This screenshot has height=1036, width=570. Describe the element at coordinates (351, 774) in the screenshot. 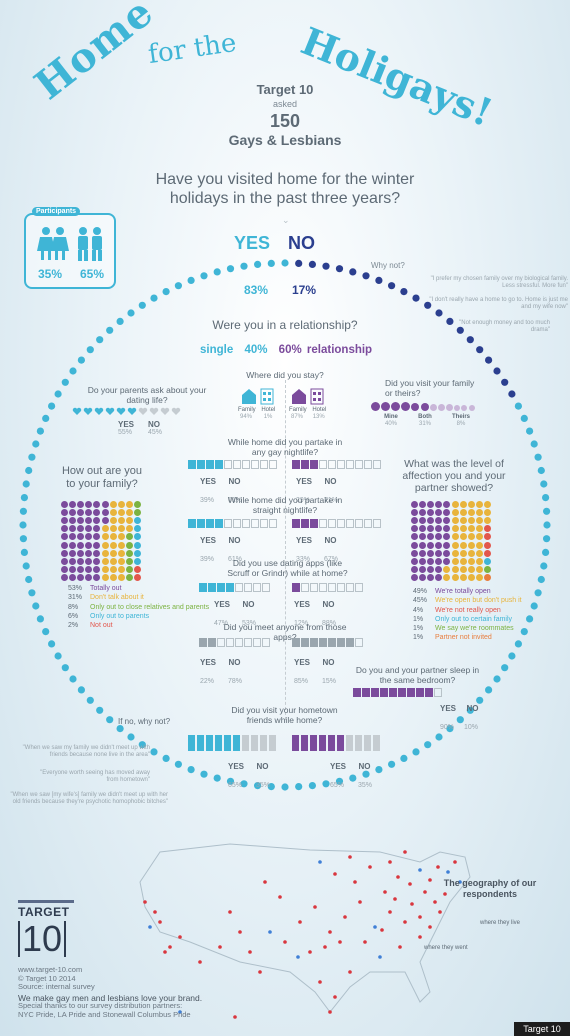

I see `hometown-rel-yn: YES NO 65% 35%` at that location.